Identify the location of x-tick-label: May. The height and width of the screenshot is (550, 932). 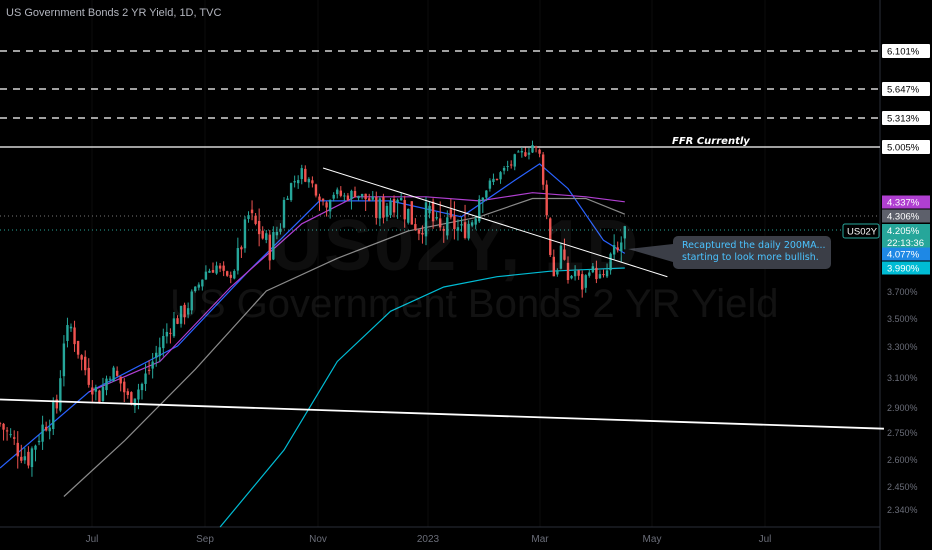
(652, 539).